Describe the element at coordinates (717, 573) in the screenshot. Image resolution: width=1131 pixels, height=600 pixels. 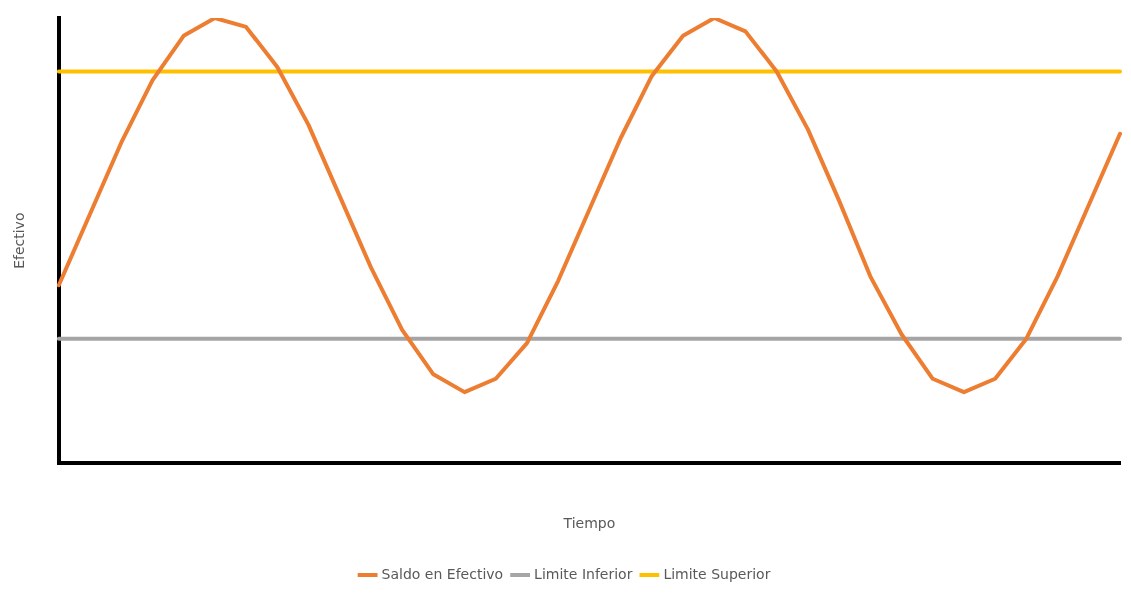
I see `legend-label: Limite Superior` at that location.